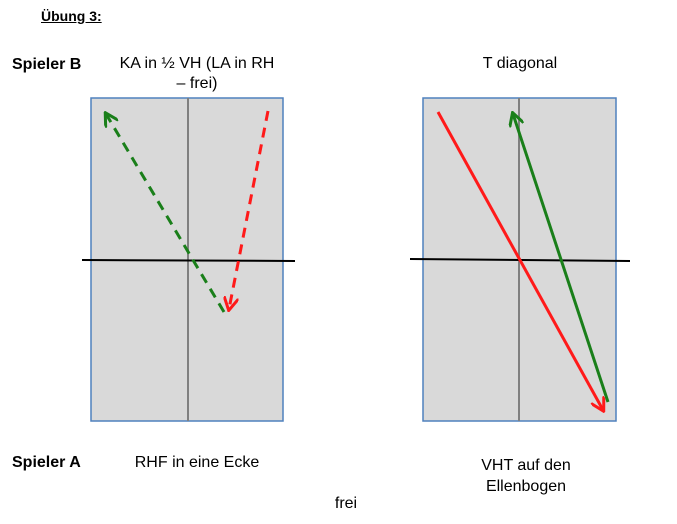 This screenshot has height=524, width=677. Describe the element at coordinates (197, 462) in the screenshot. I see `left-bottom-caption: RHF in eine Ecke` at that location.